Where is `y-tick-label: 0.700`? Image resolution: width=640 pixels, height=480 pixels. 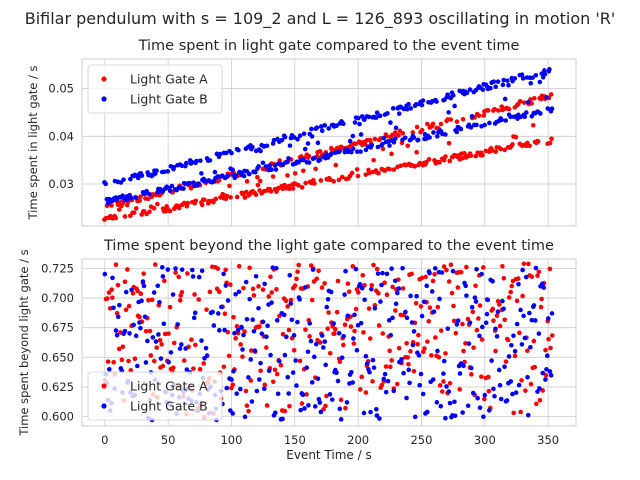
y-tick-label: 0.700 is located at coordinates (57, 298).